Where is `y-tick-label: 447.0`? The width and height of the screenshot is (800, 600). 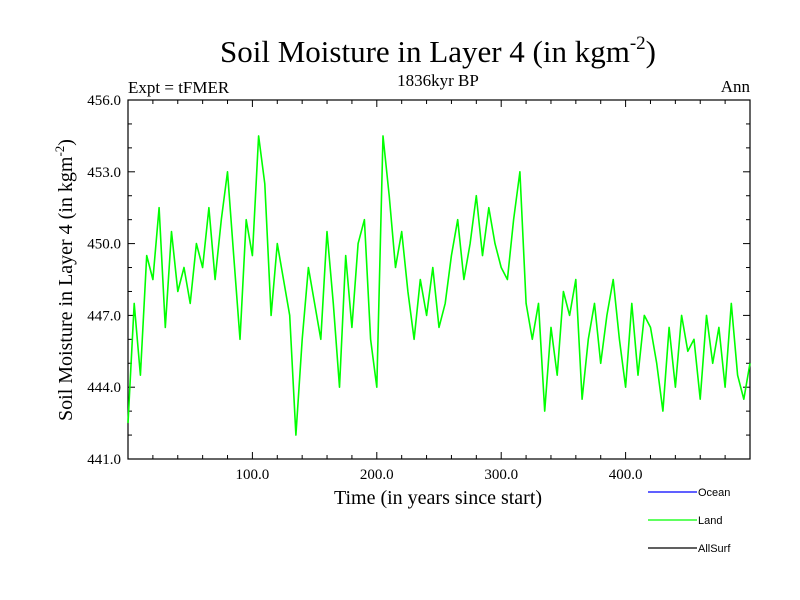 y-tick-label: 447.0 is located at coordinates (104, 316).